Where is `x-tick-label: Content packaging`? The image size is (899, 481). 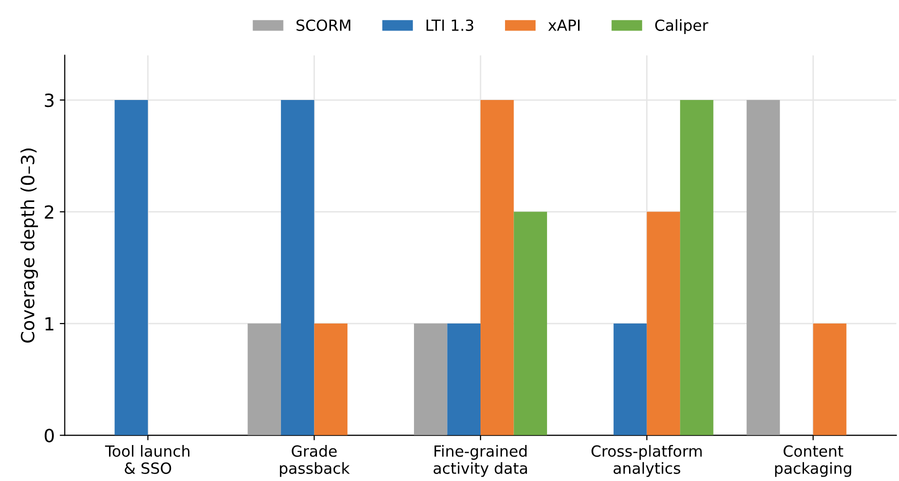 x-tick-label: Content packaging is located at coordinates (813, 461).